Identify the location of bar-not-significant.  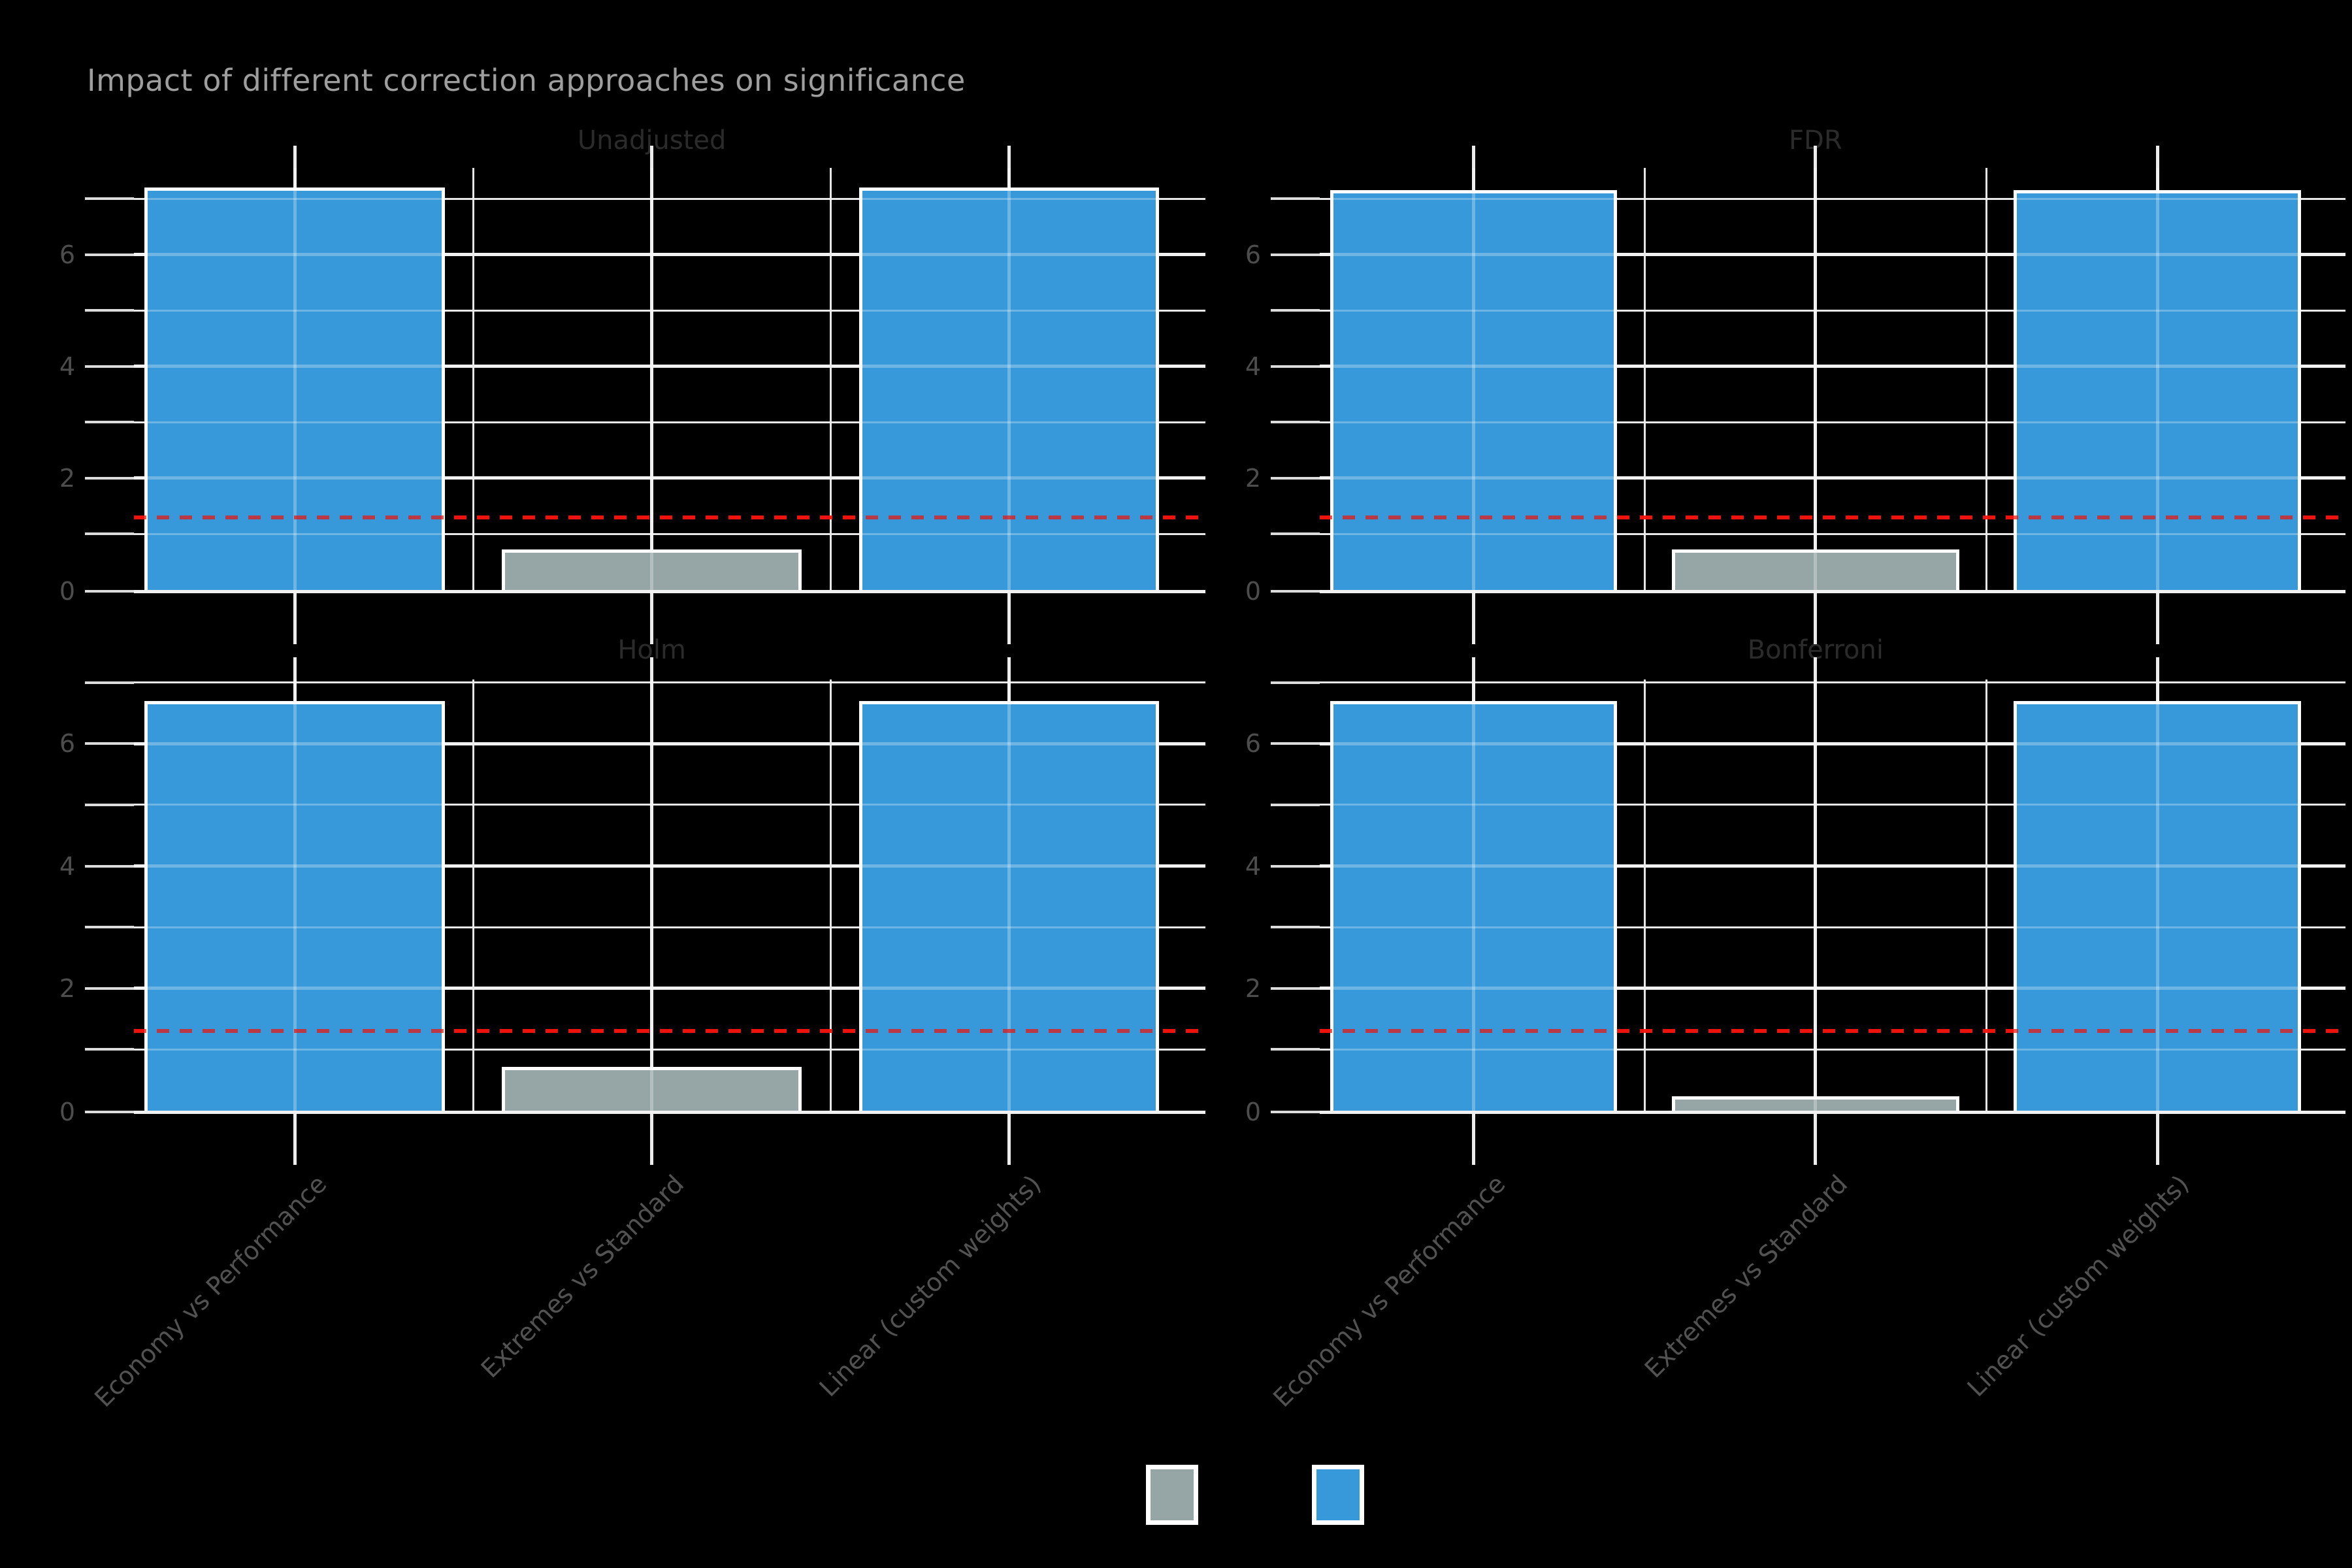
(652, 1088).